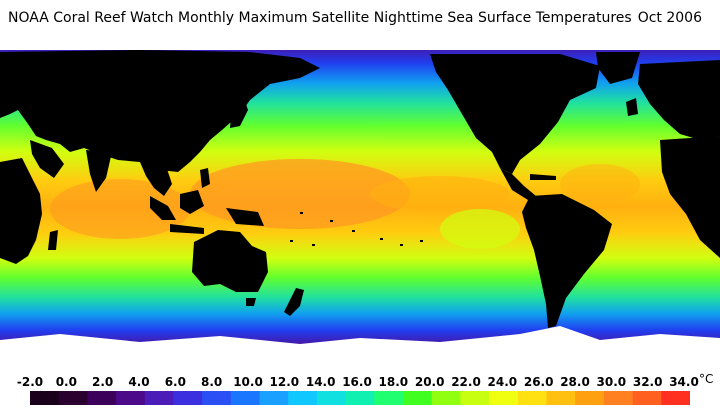 The width and height of the screenshot is (720, 411). Describe the element at coordinates (502, 382) in the screenshot. I see `legend-tick-label: 24.0` at that location.